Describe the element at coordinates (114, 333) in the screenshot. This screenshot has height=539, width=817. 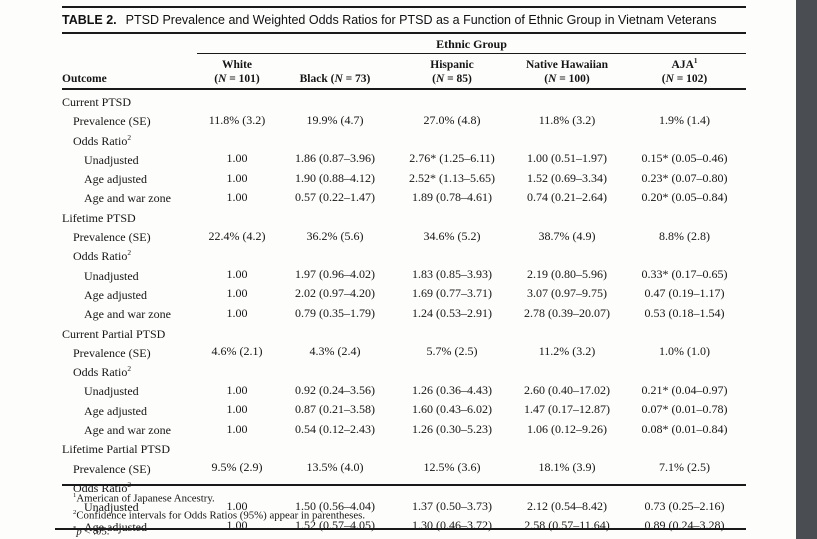
I see `row-label: Current Partial PTSD` at that location.